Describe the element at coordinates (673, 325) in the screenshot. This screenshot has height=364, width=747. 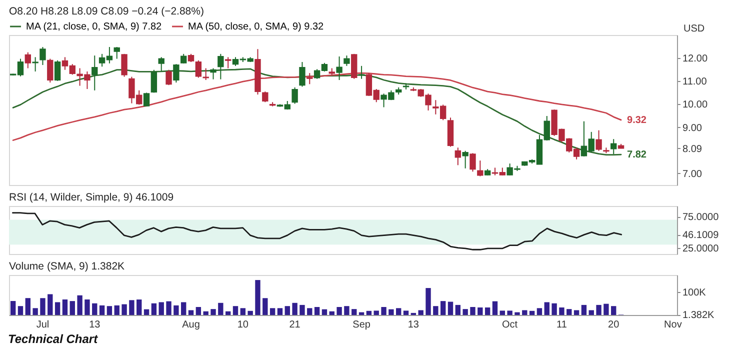
I see `x-tick-label: Nov` at that location.